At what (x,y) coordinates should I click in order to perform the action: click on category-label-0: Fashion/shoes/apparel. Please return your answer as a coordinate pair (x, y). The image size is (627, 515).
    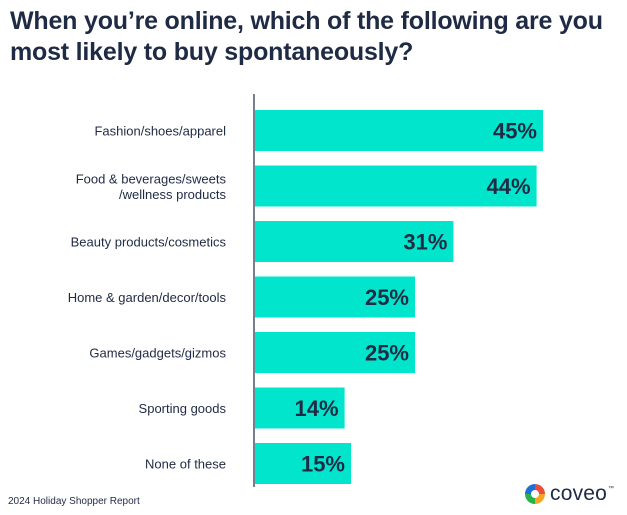
    Looking at the image, I should click on (160, 131).